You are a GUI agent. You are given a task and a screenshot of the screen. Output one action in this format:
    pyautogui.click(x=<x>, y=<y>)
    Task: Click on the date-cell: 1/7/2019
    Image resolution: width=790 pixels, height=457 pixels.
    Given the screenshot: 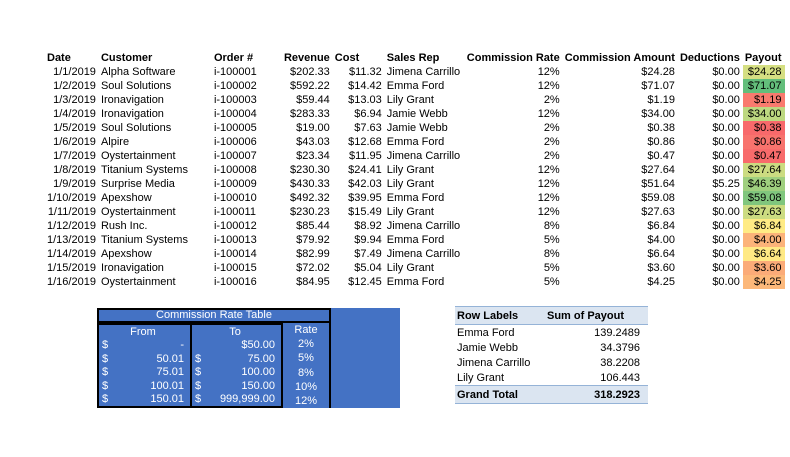 What is the action you would take?
    pyautogui.click(x=74, y=156)
    